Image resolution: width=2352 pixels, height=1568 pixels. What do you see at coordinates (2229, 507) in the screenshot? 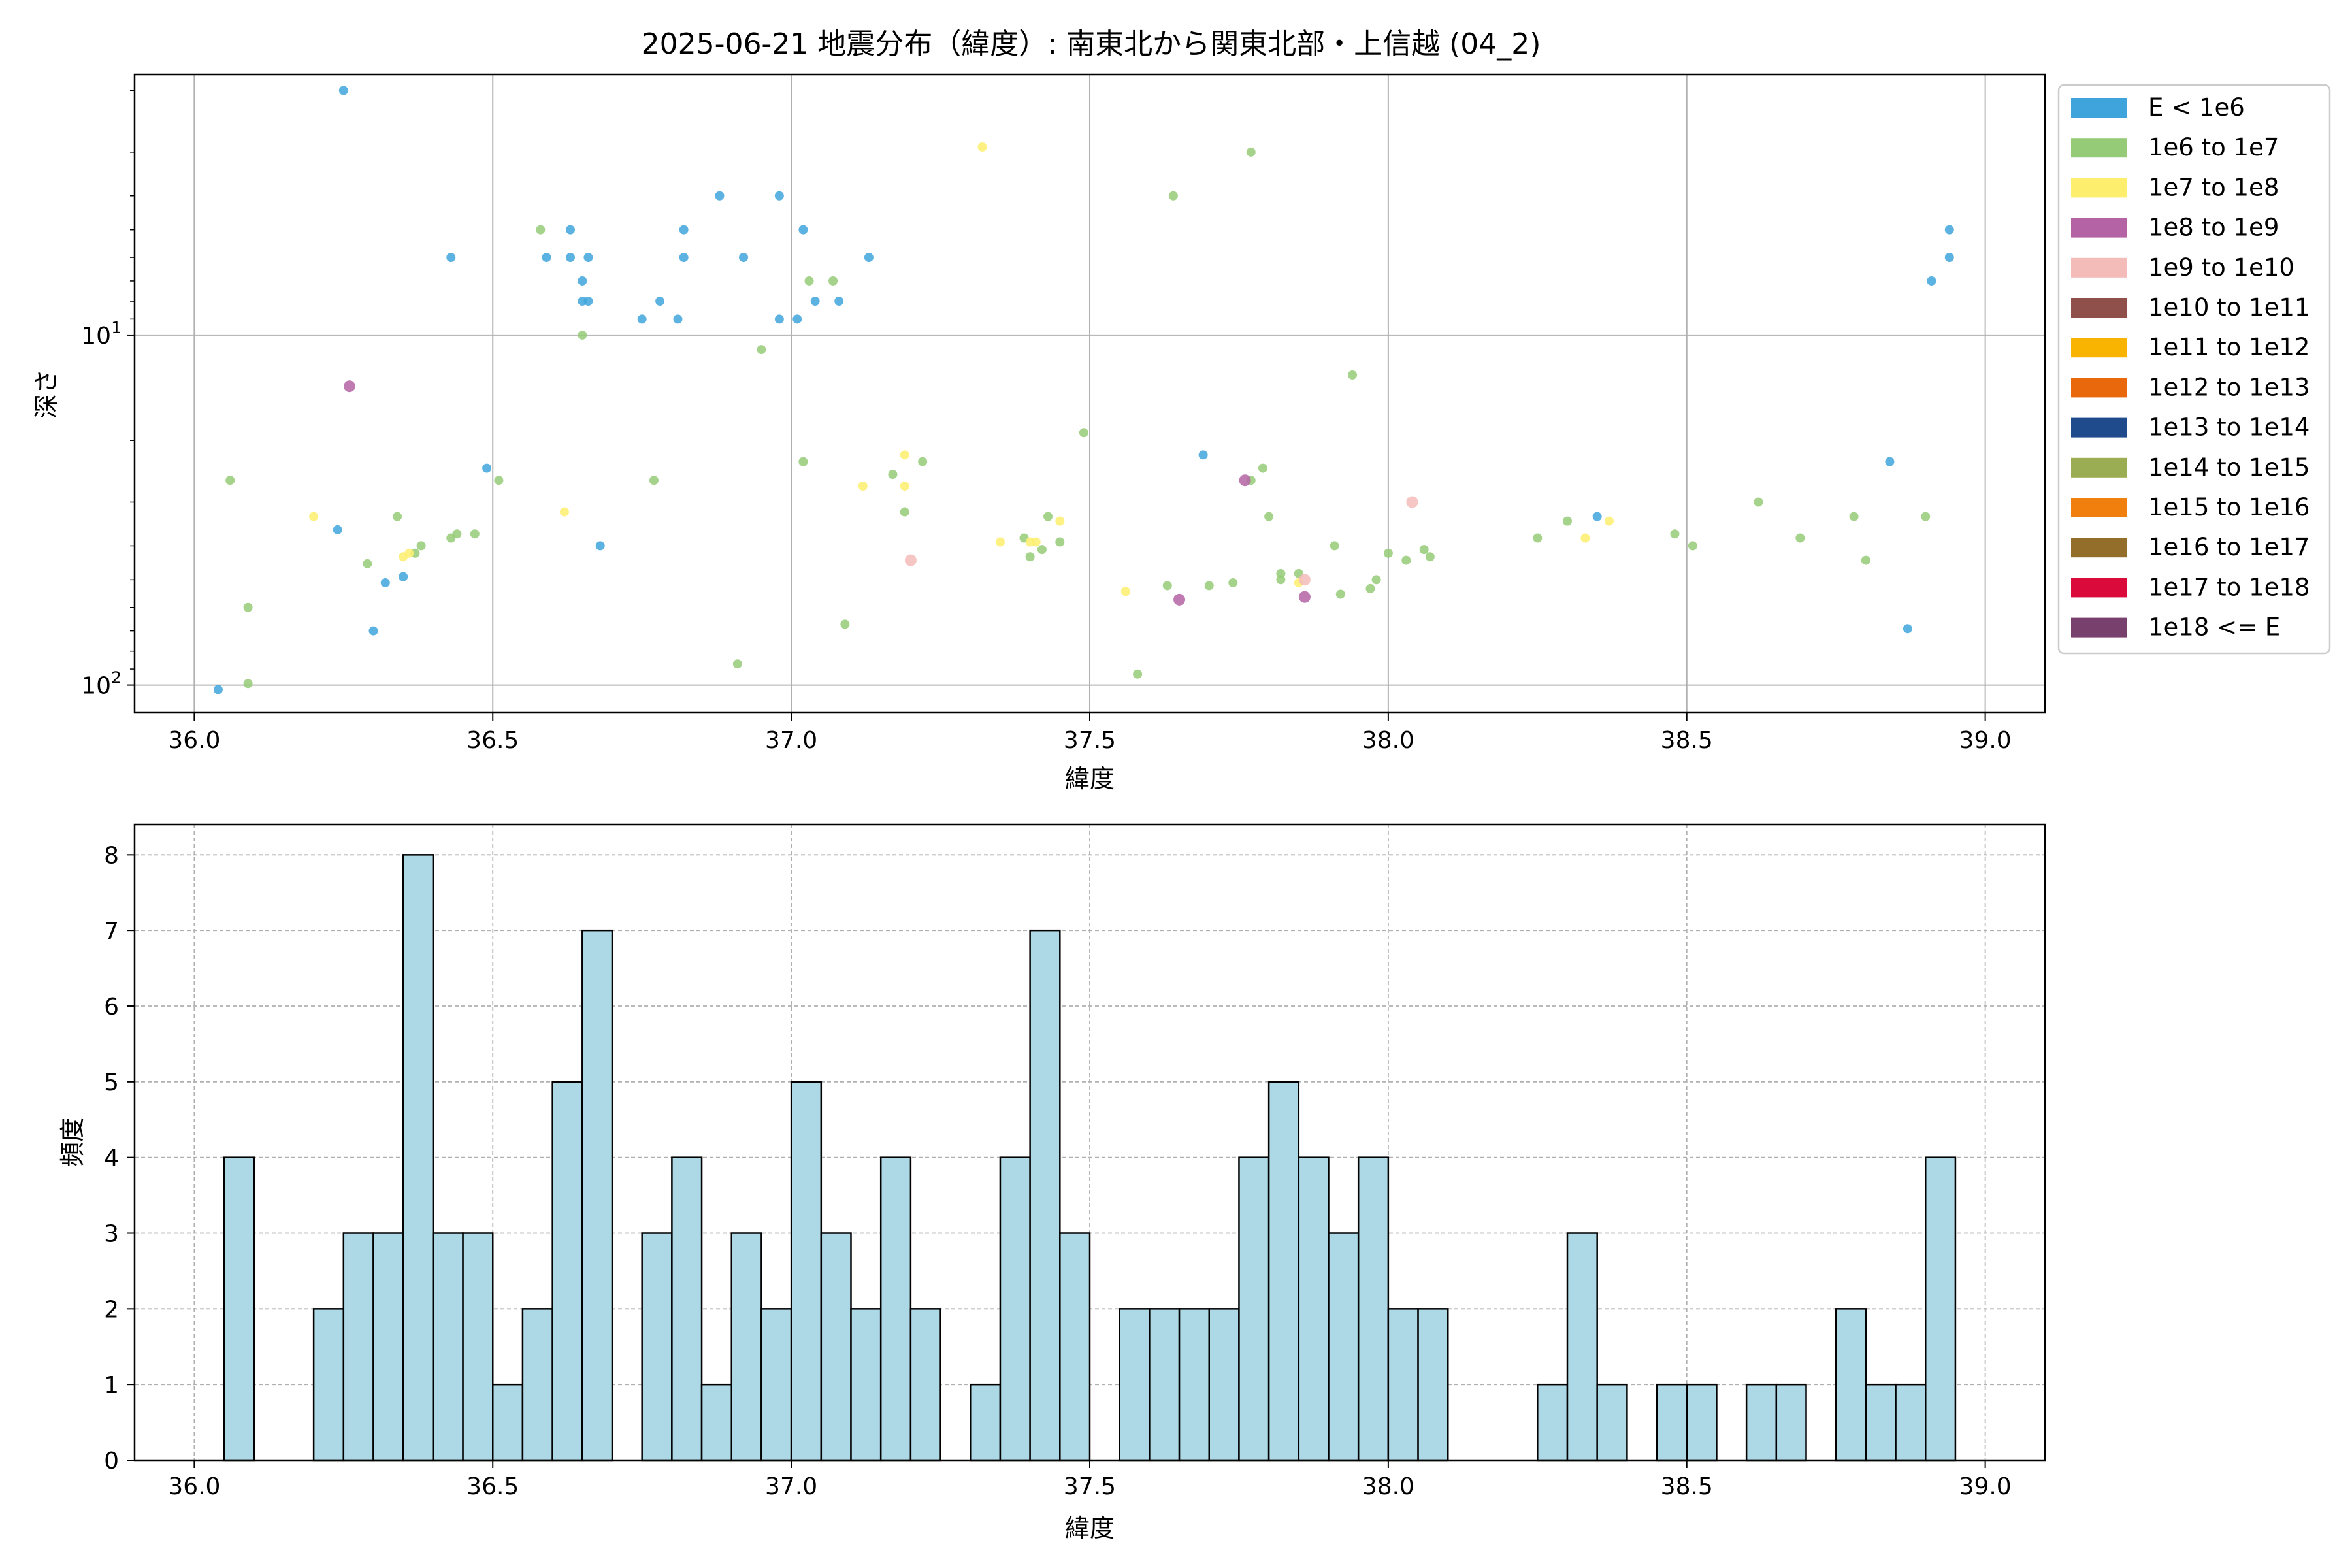
I see `legend-label: 1e15 to 1e16` at bounding box center [2229, 507].